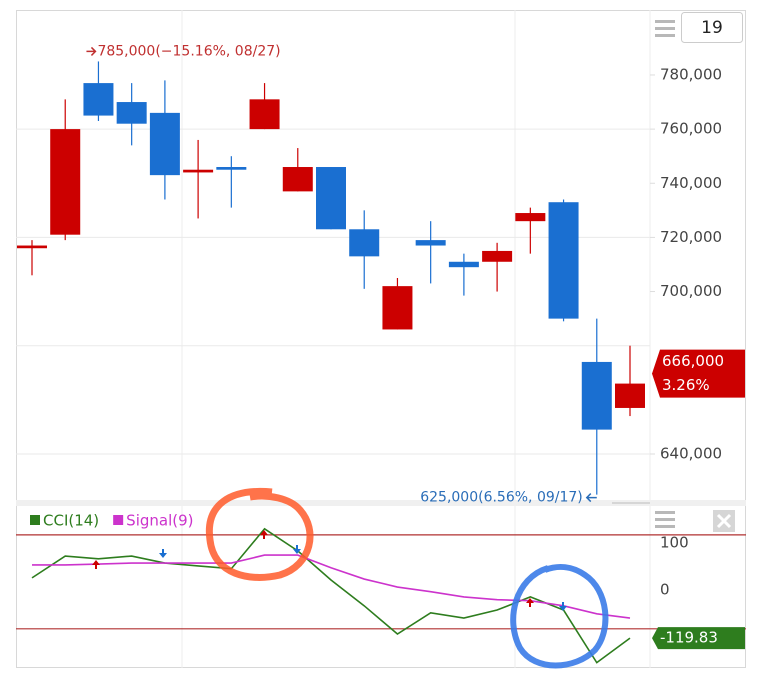  What do you see at coordinates (381, 503) in the screenshot?
I see `panel-separator` at bounding box center [381, 503].